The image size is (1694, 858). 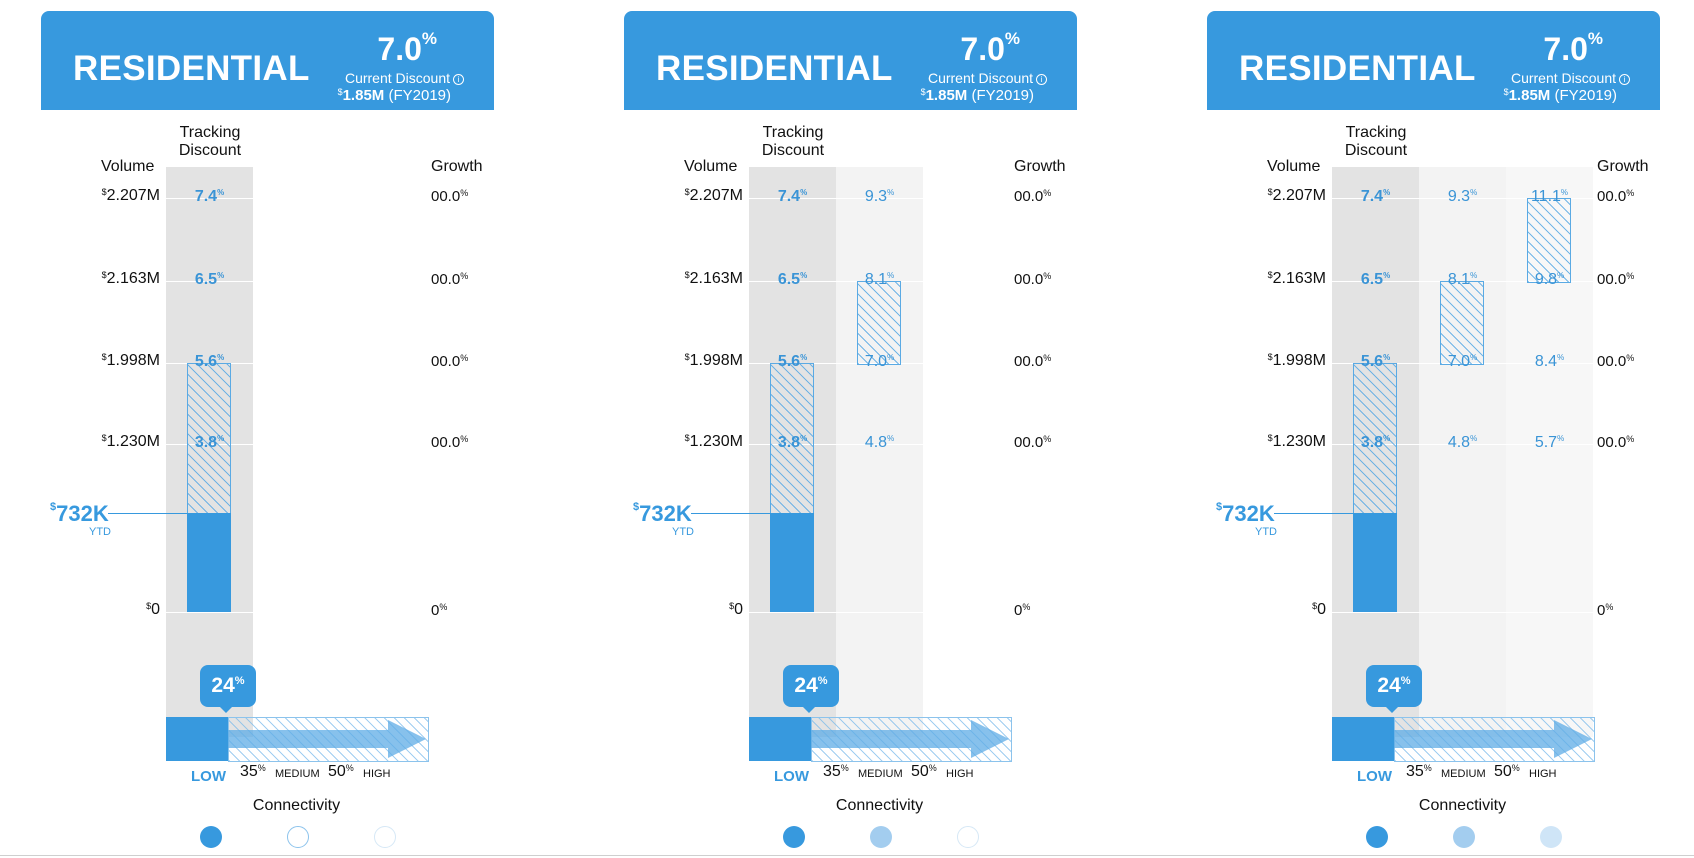 I want to click on volume-value: 1.998M, so click(x=133, y=360).